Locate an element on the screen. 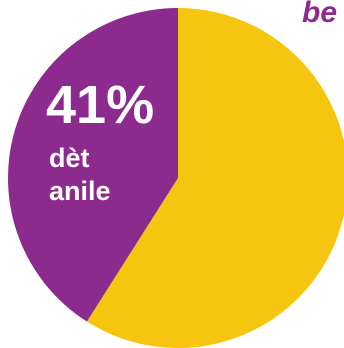 This screenshot has width=344, height=348. slice-label-line-2: anile is located at coordinates (80, 191).